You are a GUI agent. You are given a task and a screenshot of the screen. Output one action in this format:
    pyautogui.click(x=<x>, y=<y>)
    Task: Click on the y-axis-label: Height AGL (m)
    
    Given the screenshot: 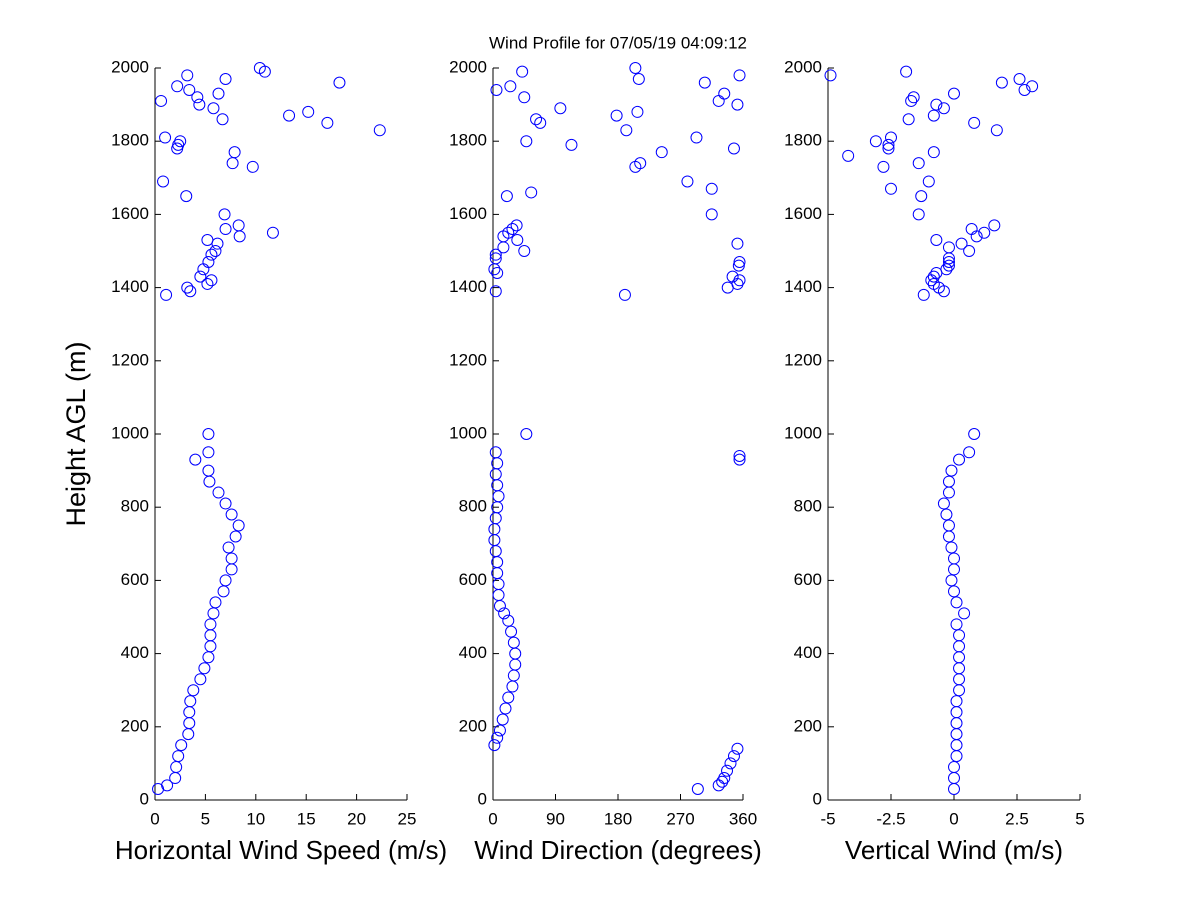 What is the action you would take?
    pyautogui.click(x=76, y=433)
    